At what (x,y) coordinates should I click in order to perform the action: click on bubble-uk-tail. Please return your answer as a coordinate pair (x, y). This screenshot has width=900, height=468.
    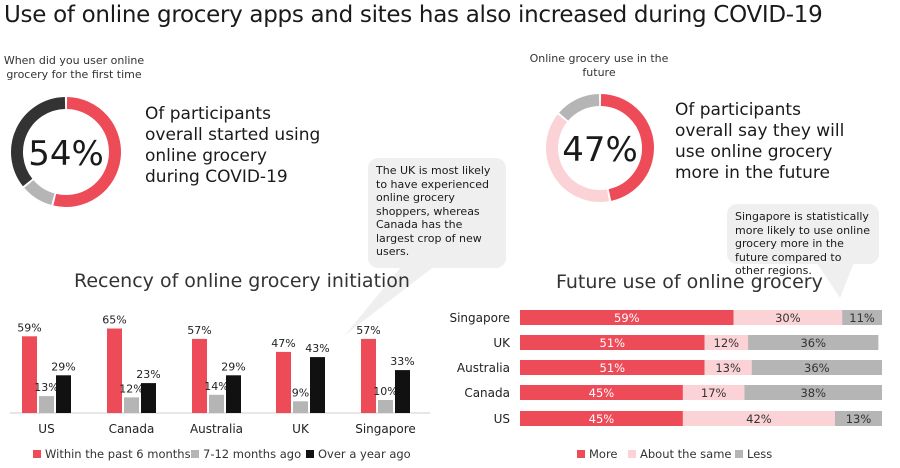
    Looking at the image, I should click on (392, 298).